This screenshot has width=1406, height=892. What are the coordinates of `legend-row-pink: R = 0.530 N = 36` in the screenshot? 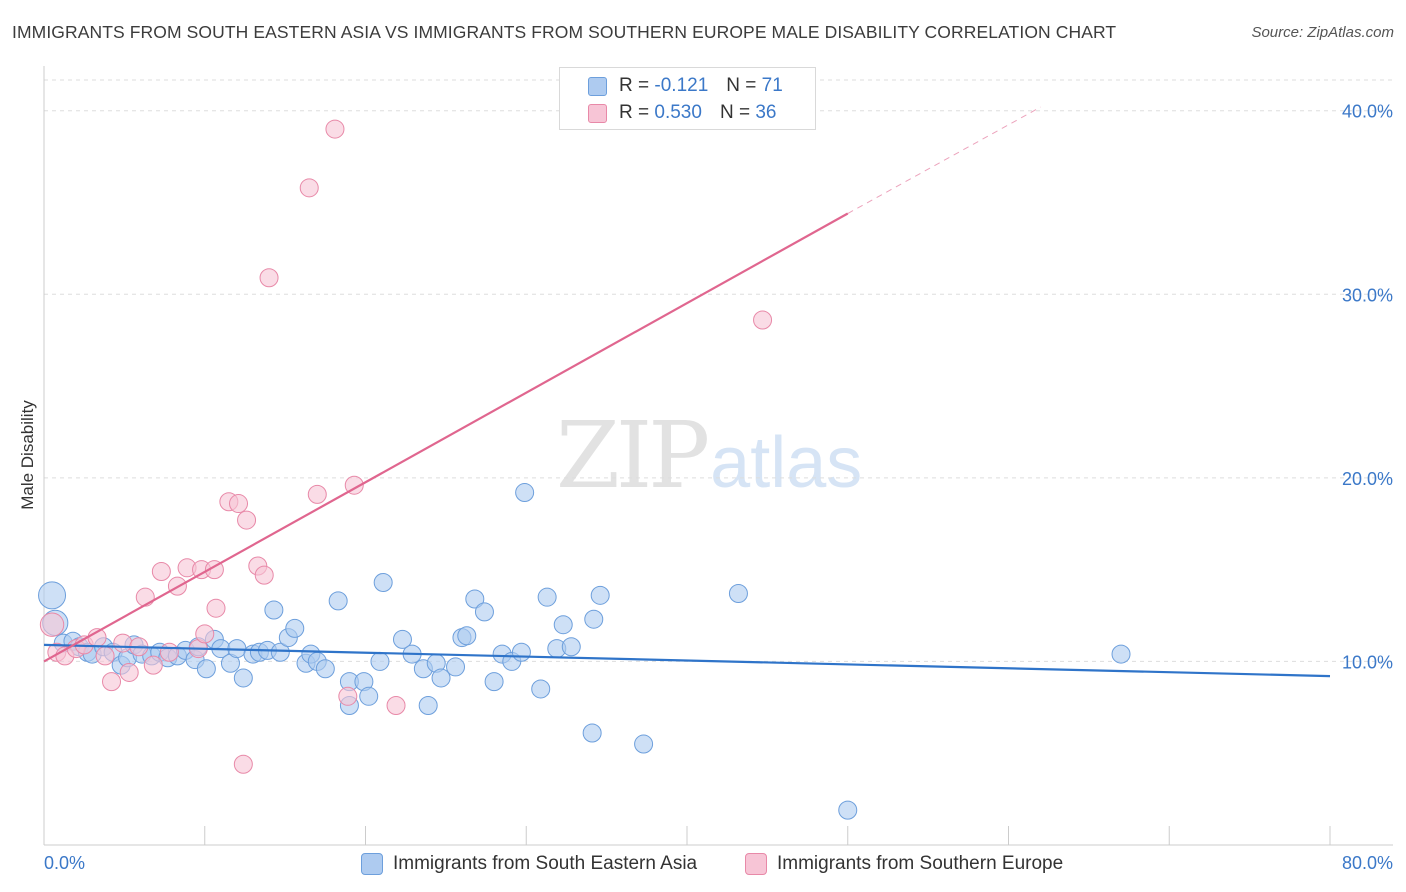 It's located at (697, 113).